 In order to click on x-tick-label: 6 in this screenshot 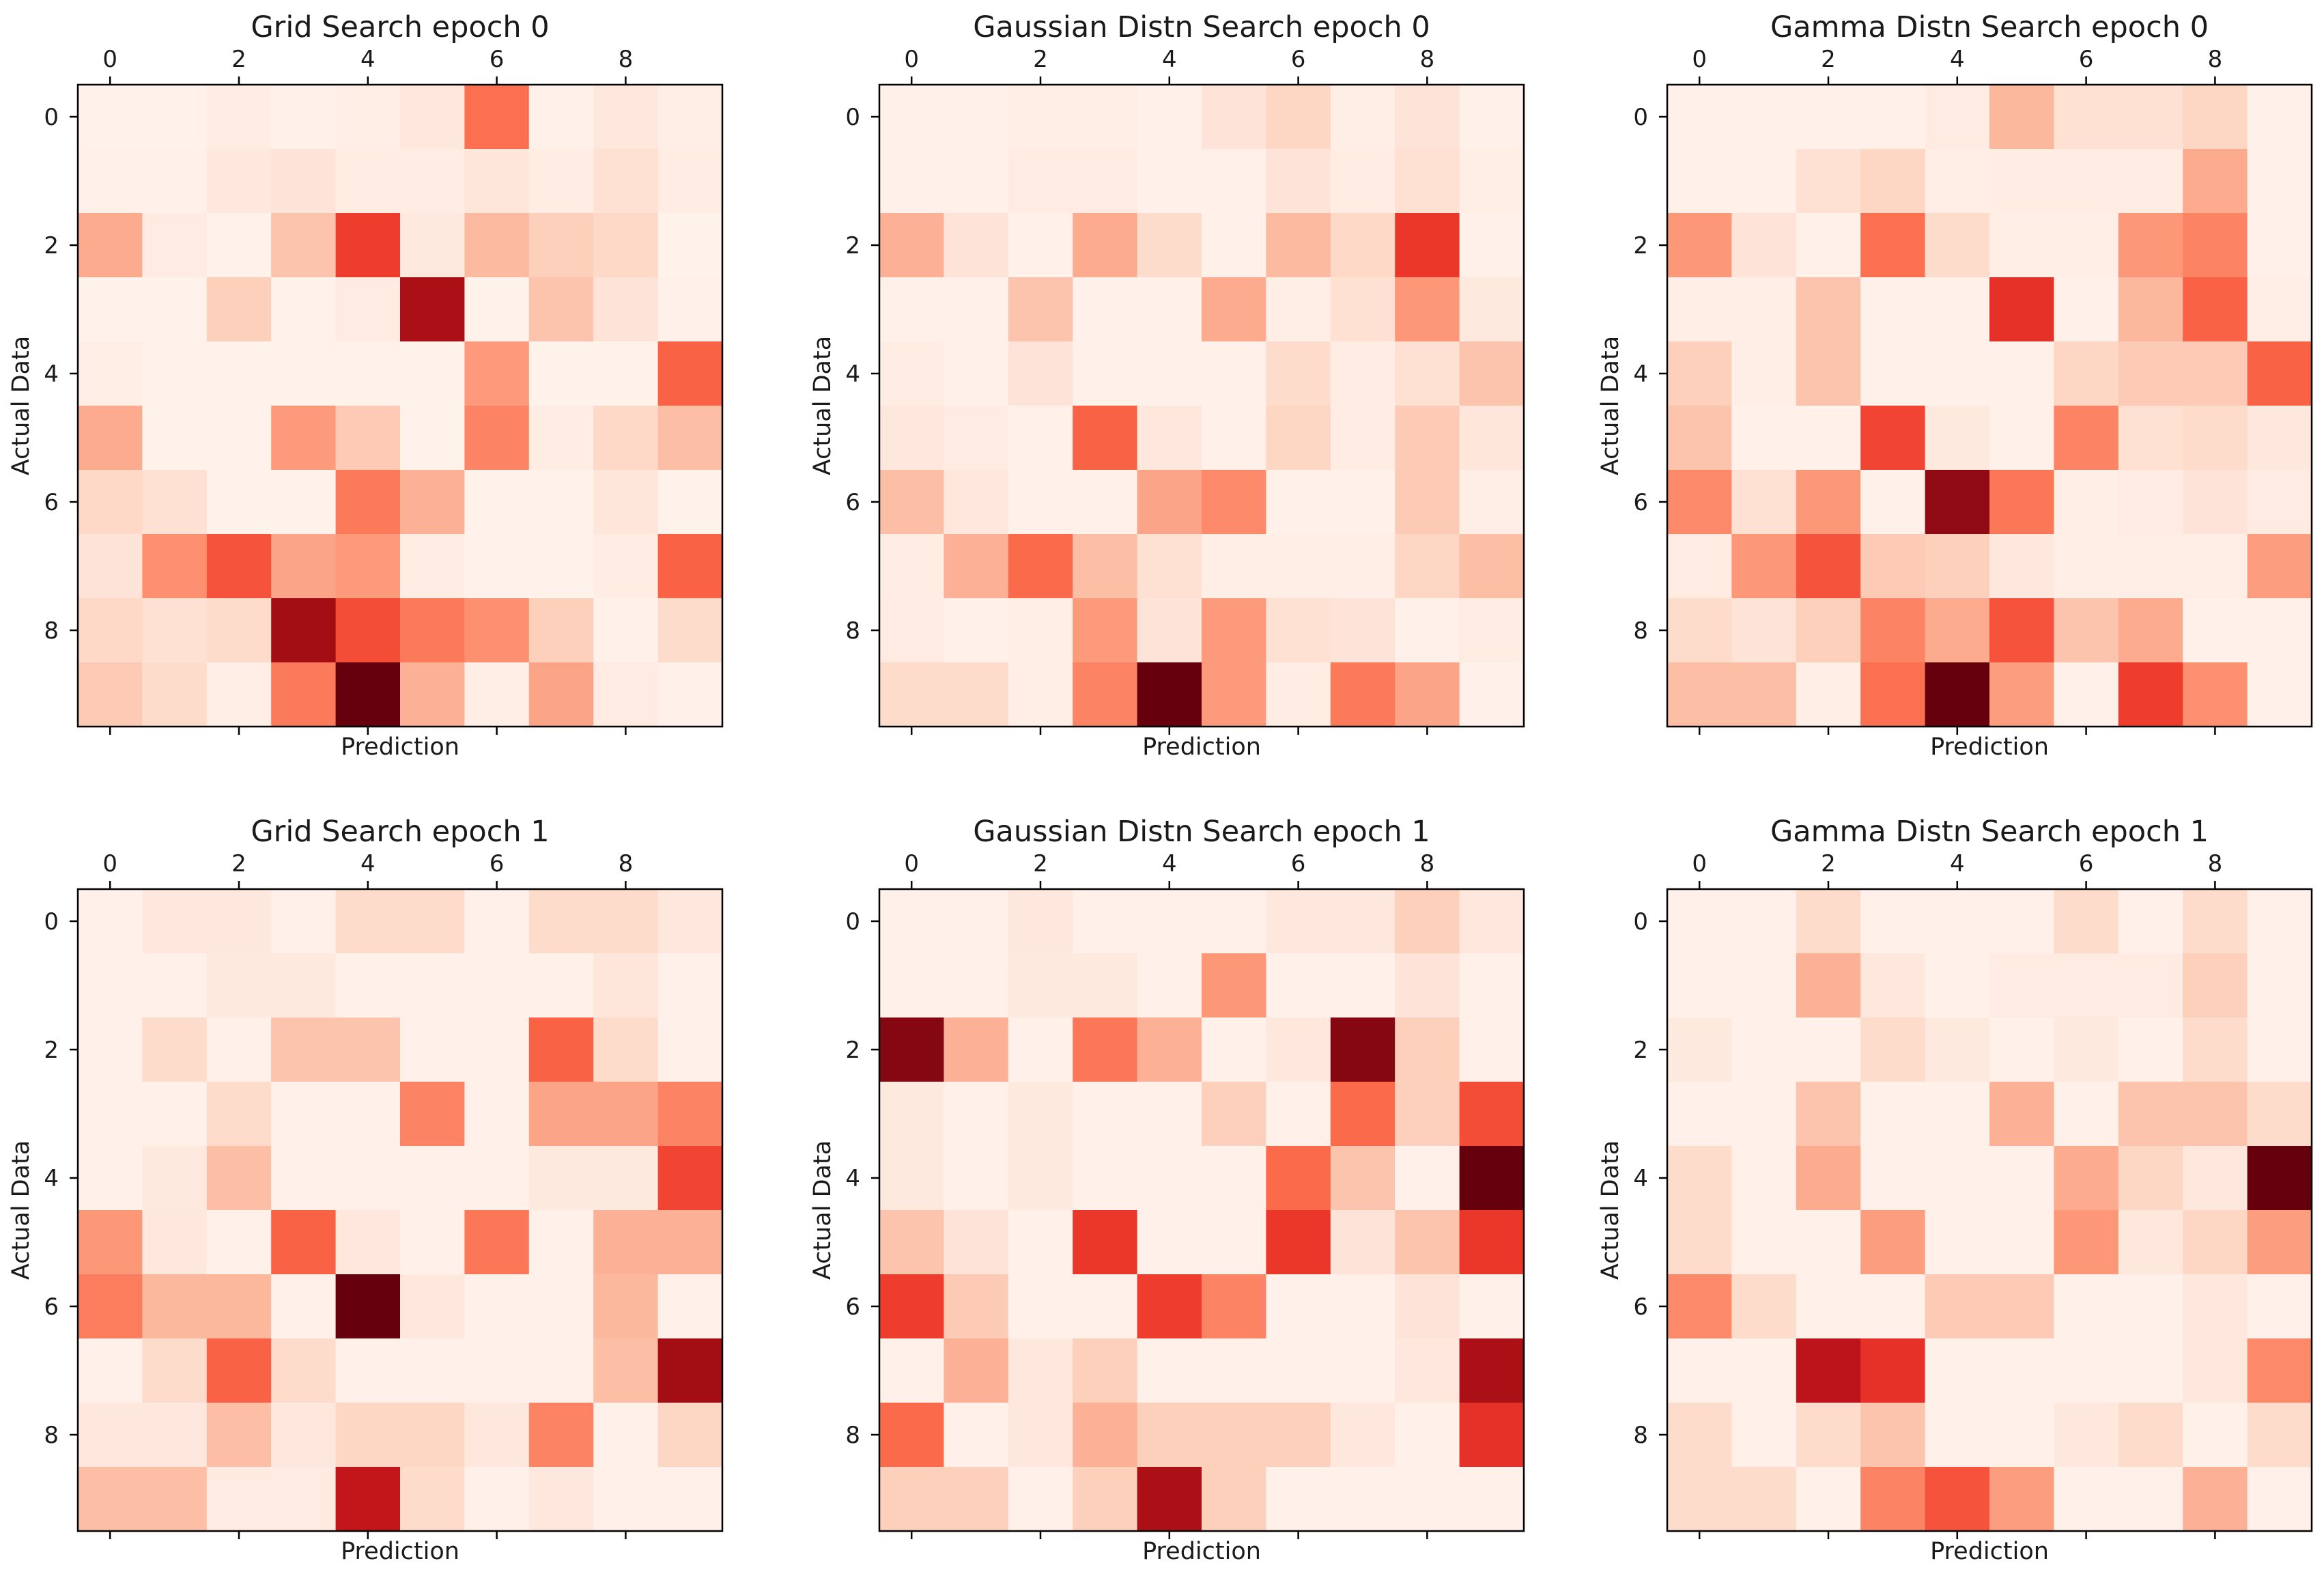, I will do `click(1298, 60)`.